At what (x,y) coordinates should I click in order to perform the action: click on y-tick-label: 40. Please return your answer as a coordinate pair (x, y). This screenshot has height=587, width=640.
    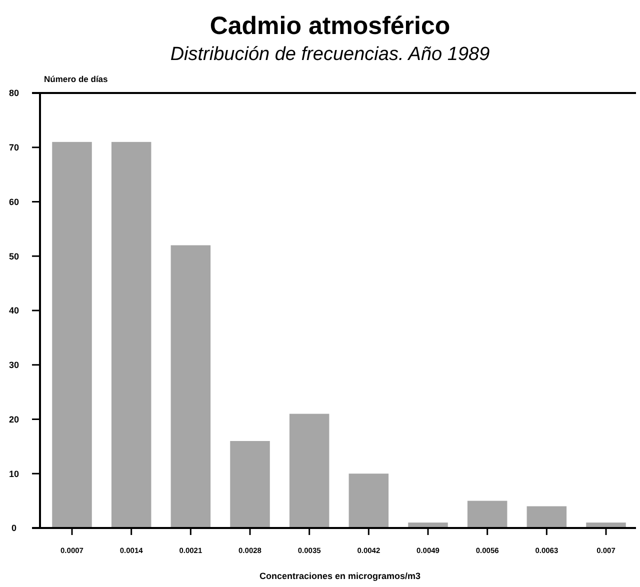
    Looking at the image, I should click on (14, 311).